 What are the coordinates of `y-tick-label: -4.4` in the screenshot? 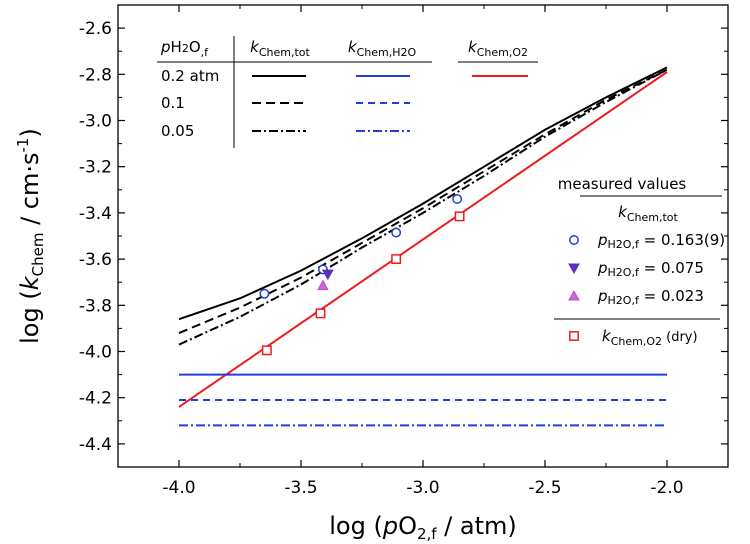 It's located at (95, 445).